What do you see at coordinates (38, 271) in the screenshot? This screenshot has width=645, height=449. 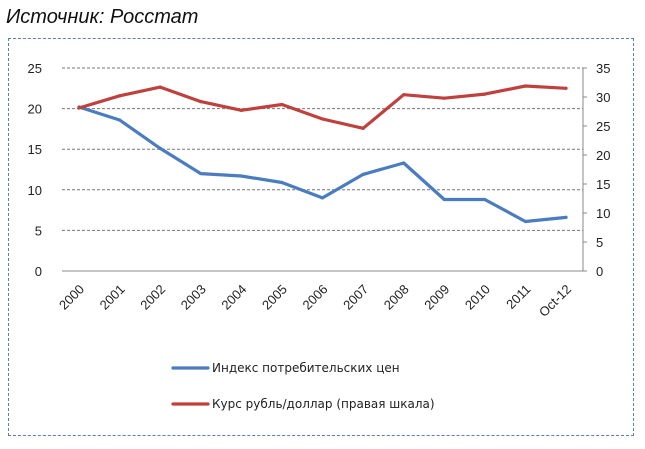 I see `left-axis-tick-label: 0` at bounding box center [38, 271].